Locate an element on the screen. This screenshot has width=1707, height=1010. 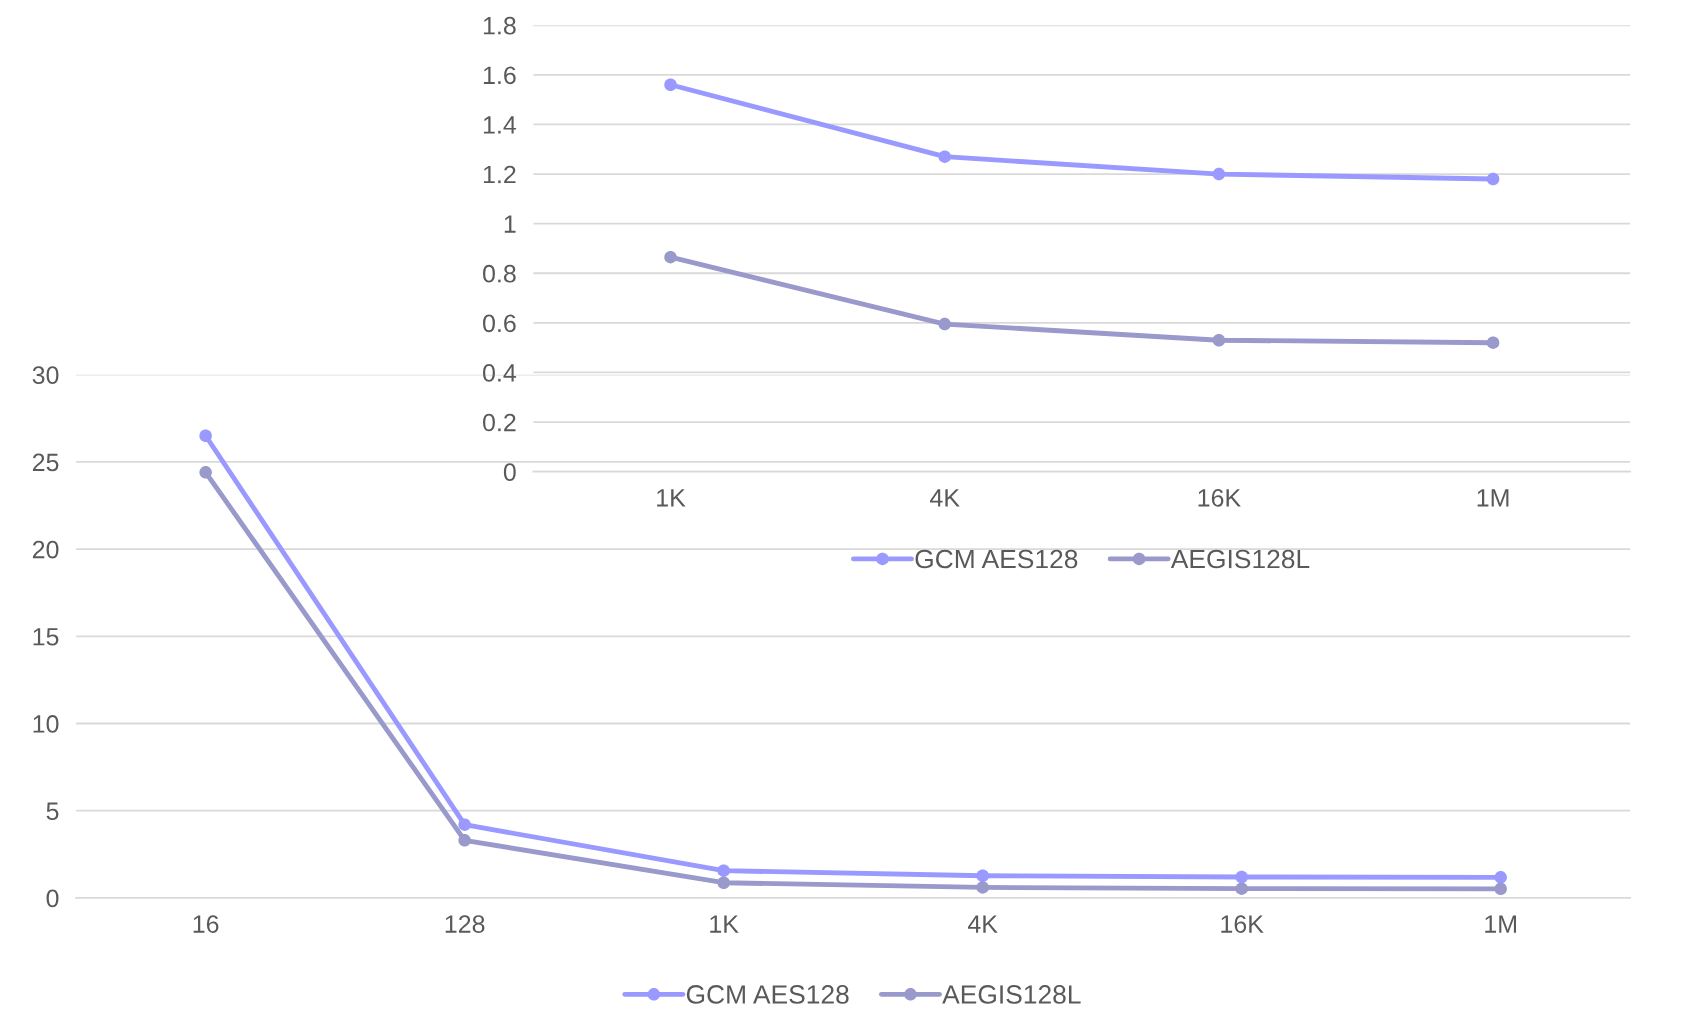
y-tick-label: 1.8 is located at coordinates (499, 25).